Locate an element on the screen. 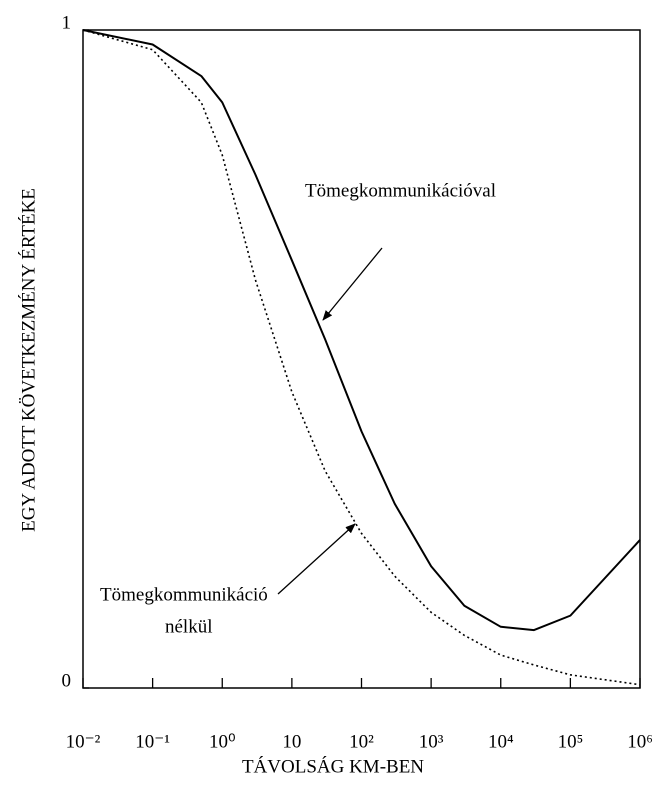 Image resolution: width=666 pixels, height=803 pixels. x-tick-label: 10⁵ is located at coordinates (571, 741).